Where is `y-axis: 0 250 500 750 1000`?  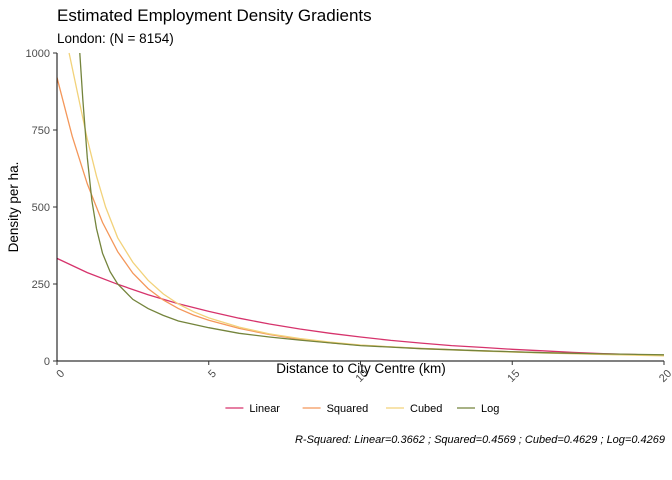 y-axis: 0 250 500 750 1000 is located at coordinates (42, 208).